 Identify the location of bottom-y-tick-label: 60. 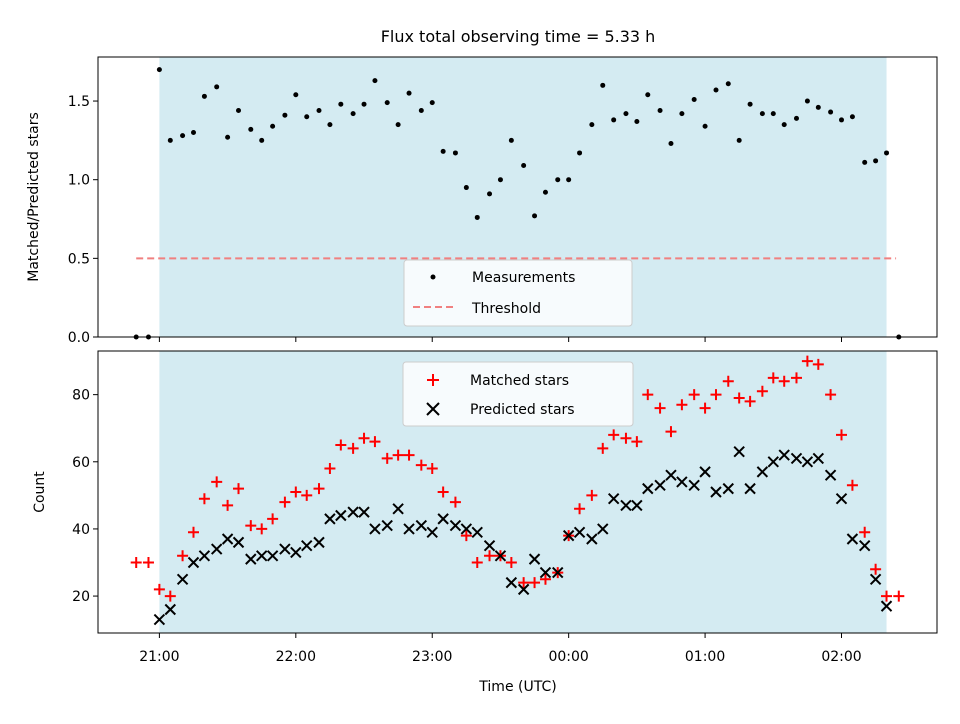
(81, 463).